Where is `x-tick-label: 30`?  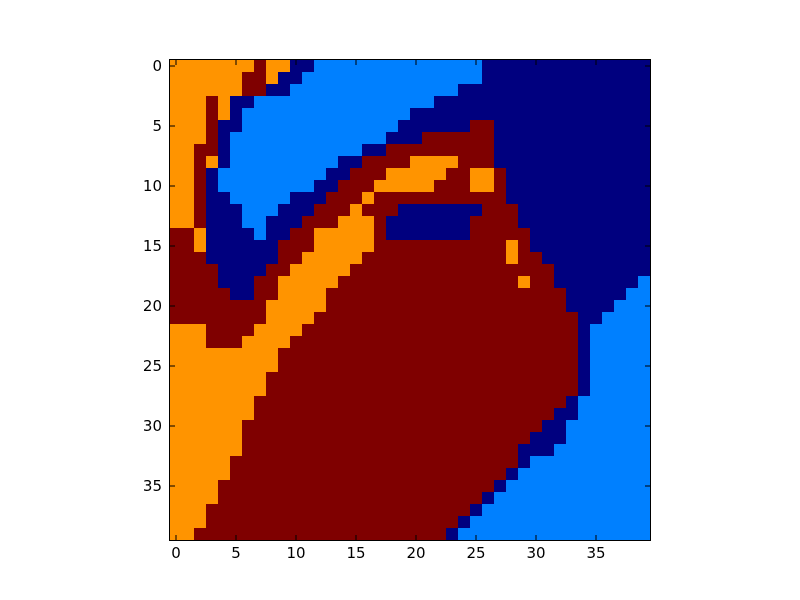 x-tick-label: 30 is located at coordinates (535, 553).